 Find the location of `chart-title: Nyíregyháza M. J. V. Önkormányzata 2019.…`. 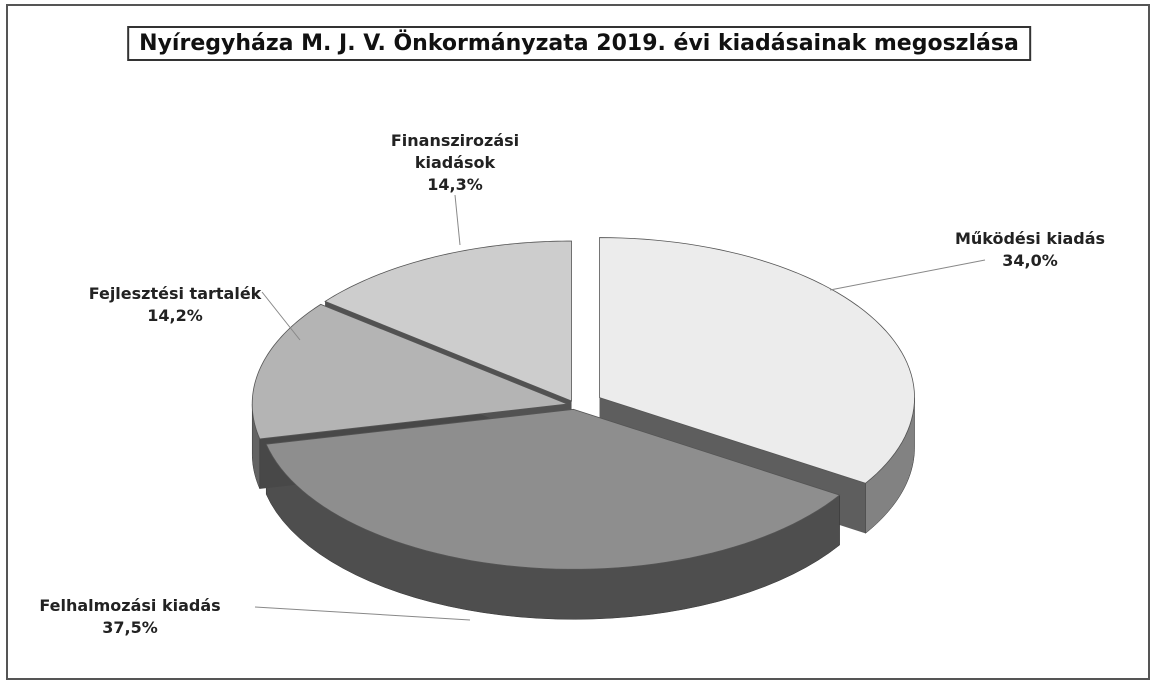

chart-title: Nyíregyháza M. J. V. Önkormányzata 2019.… is located at coordinates (579, 43).